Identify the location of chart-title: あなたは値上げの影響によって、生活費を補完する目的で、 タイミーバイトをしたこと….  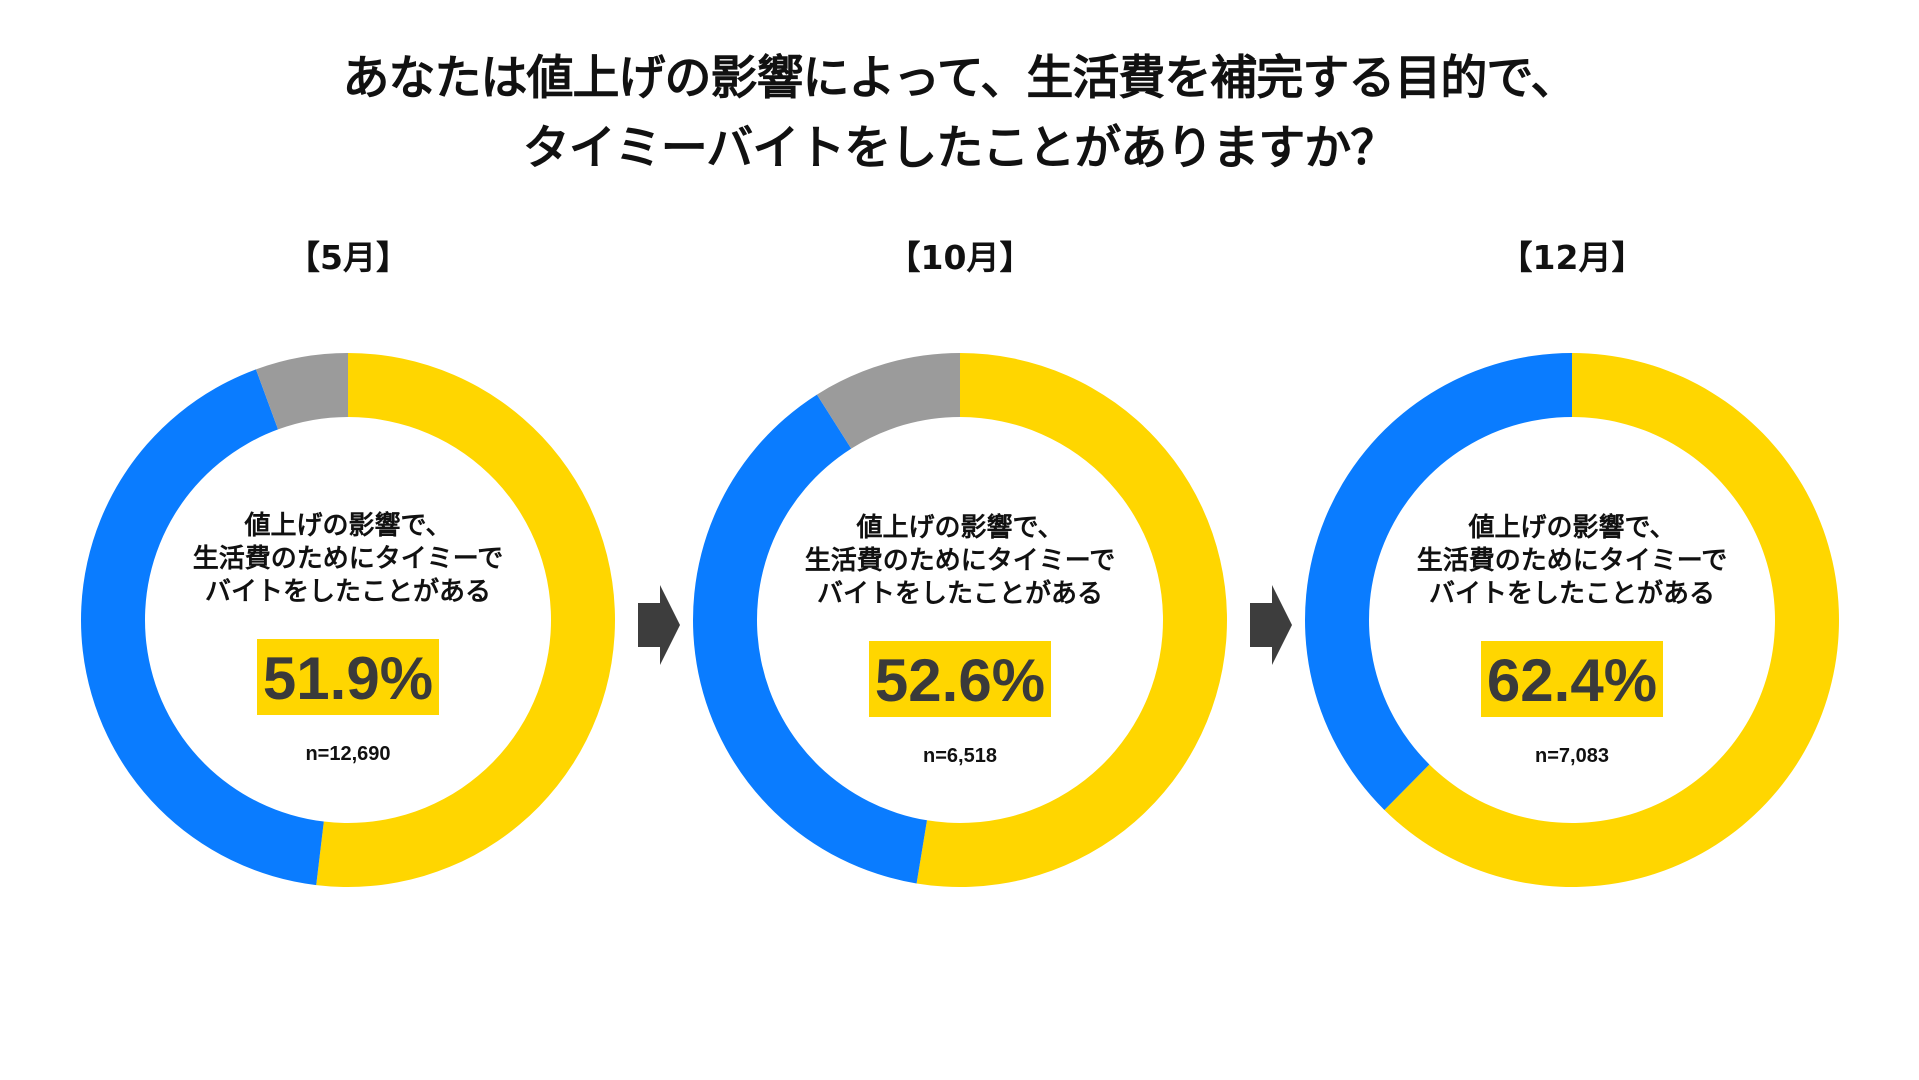
(959, 114).